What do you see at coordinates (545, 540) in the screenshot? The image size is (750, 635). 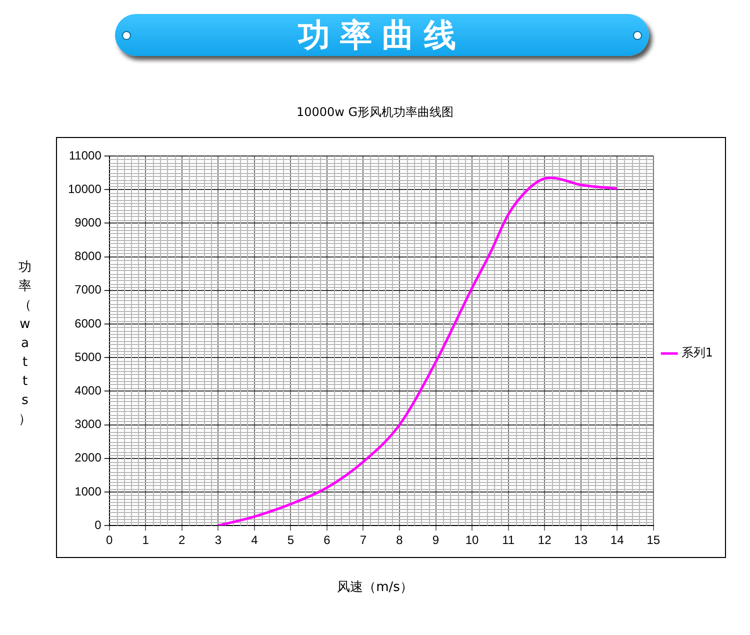 I see `x-tick-label: 12` at bounding box center [545, 540].